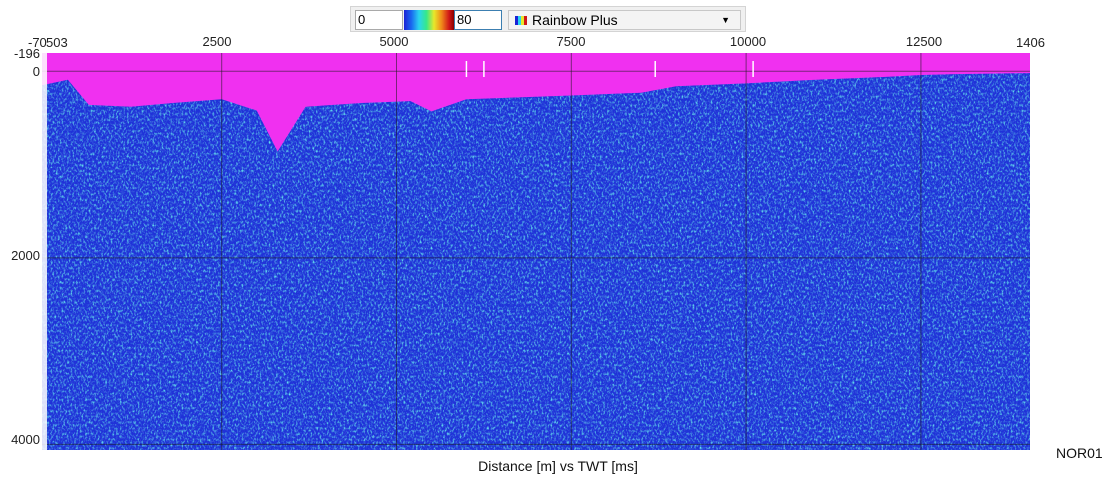 The width and height of the screenshot is (1116, 484). I want to click on rainbow-swatch-icon, so click(521, 20).